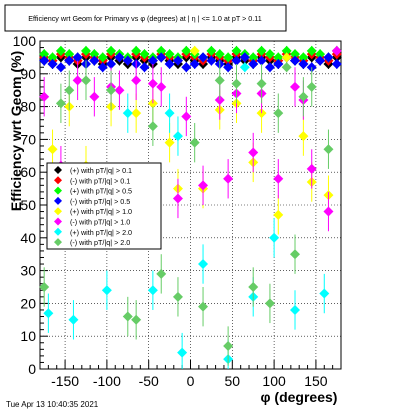 The width and height of the screenshot is (400, 412). Describe the element at coordinates (65, 381) in the screenshot. I see `x-tick-label: -150` at that location.